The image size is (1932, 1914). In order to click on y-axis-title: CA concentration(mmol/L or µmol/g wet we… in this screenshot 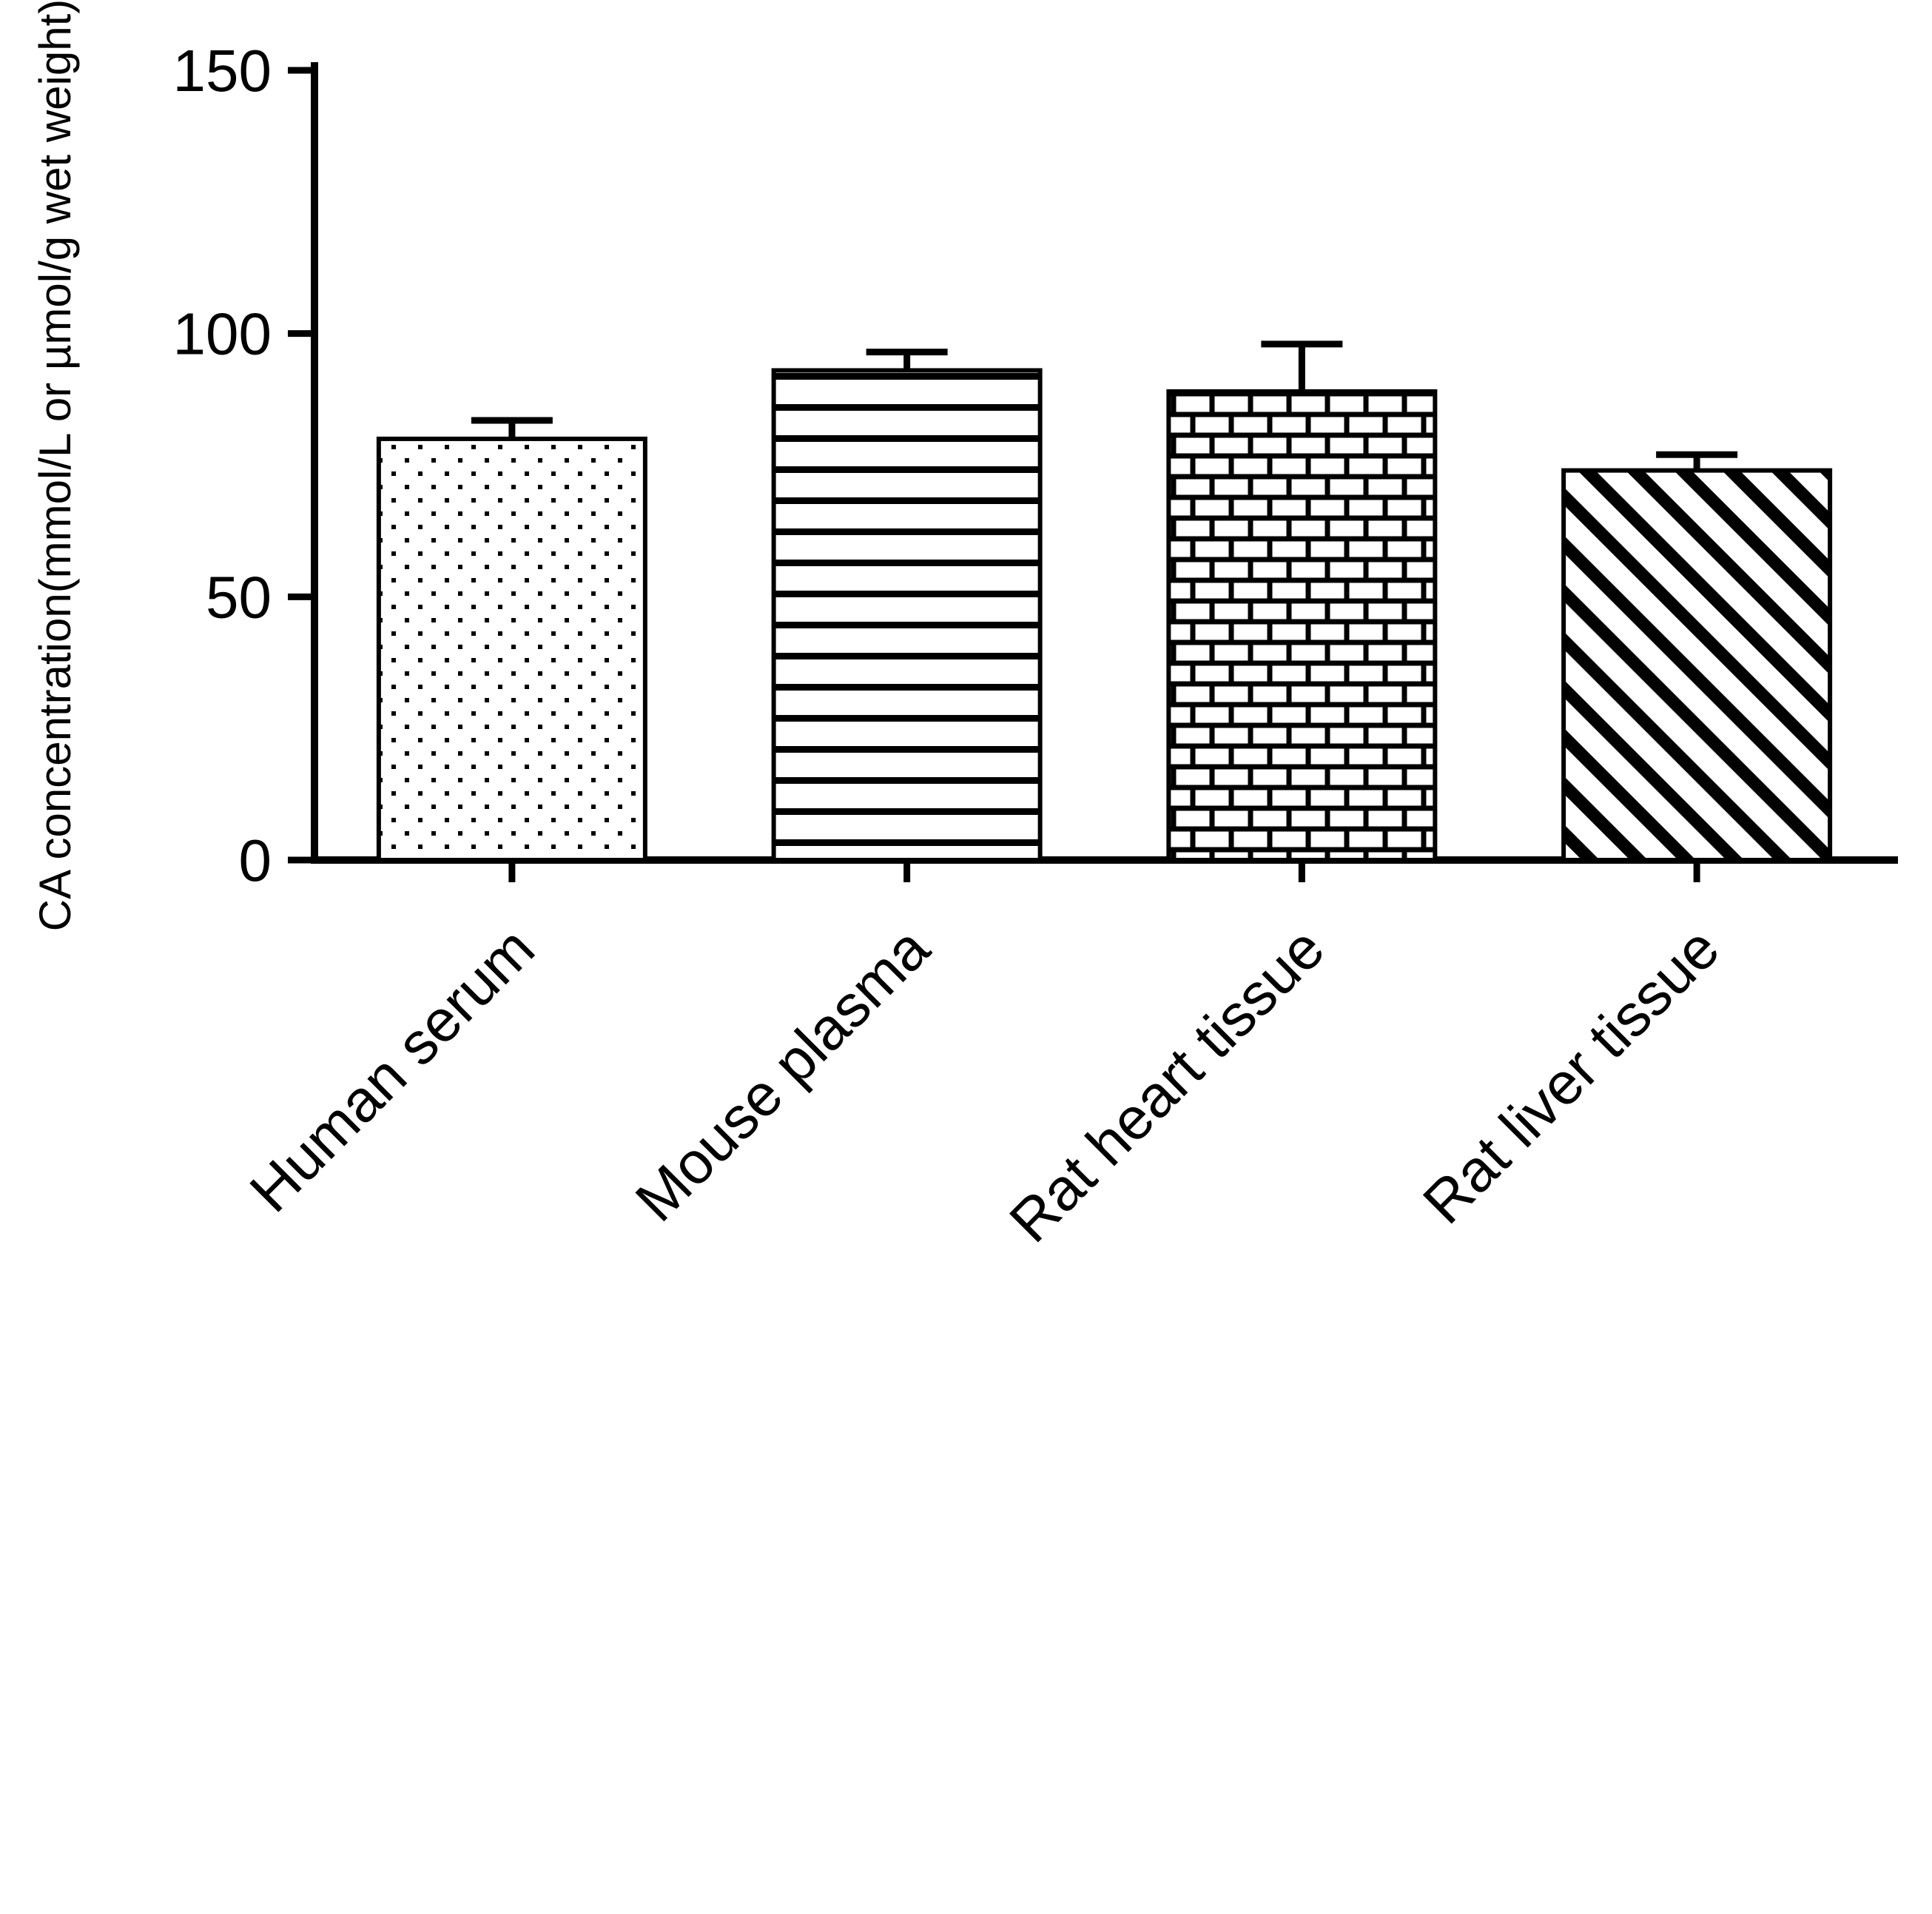, I will do `click(55, 465)`.